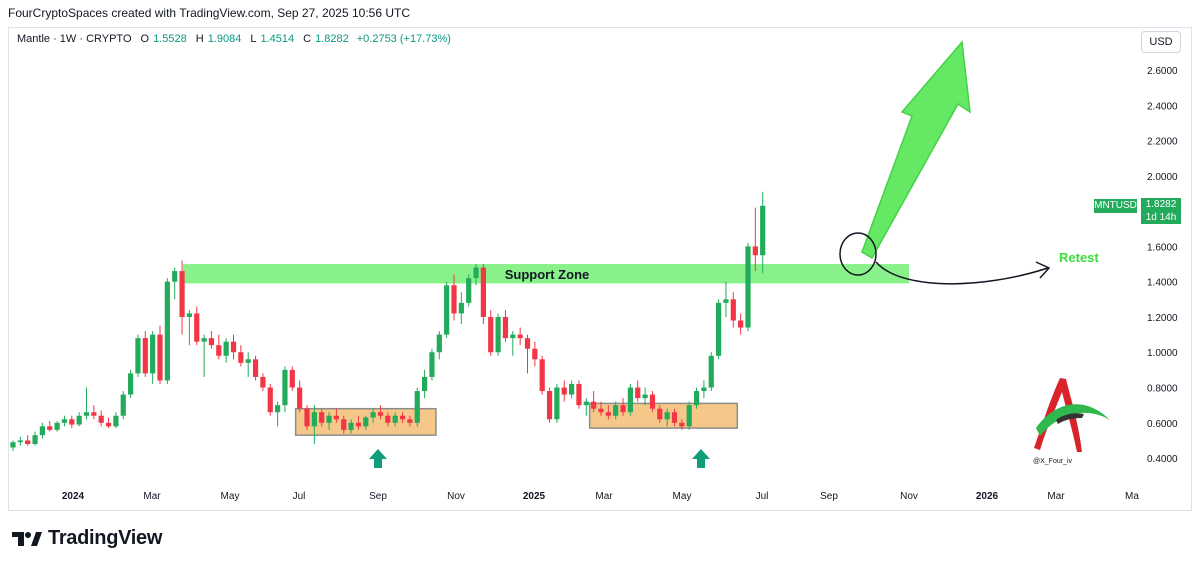 This screenshot has width=1200, height=567. What do you see at coordinates (1161, 204) in the screenshot?
I see `price-badge-value: 1.8282` at bounding box center [1161, 204].